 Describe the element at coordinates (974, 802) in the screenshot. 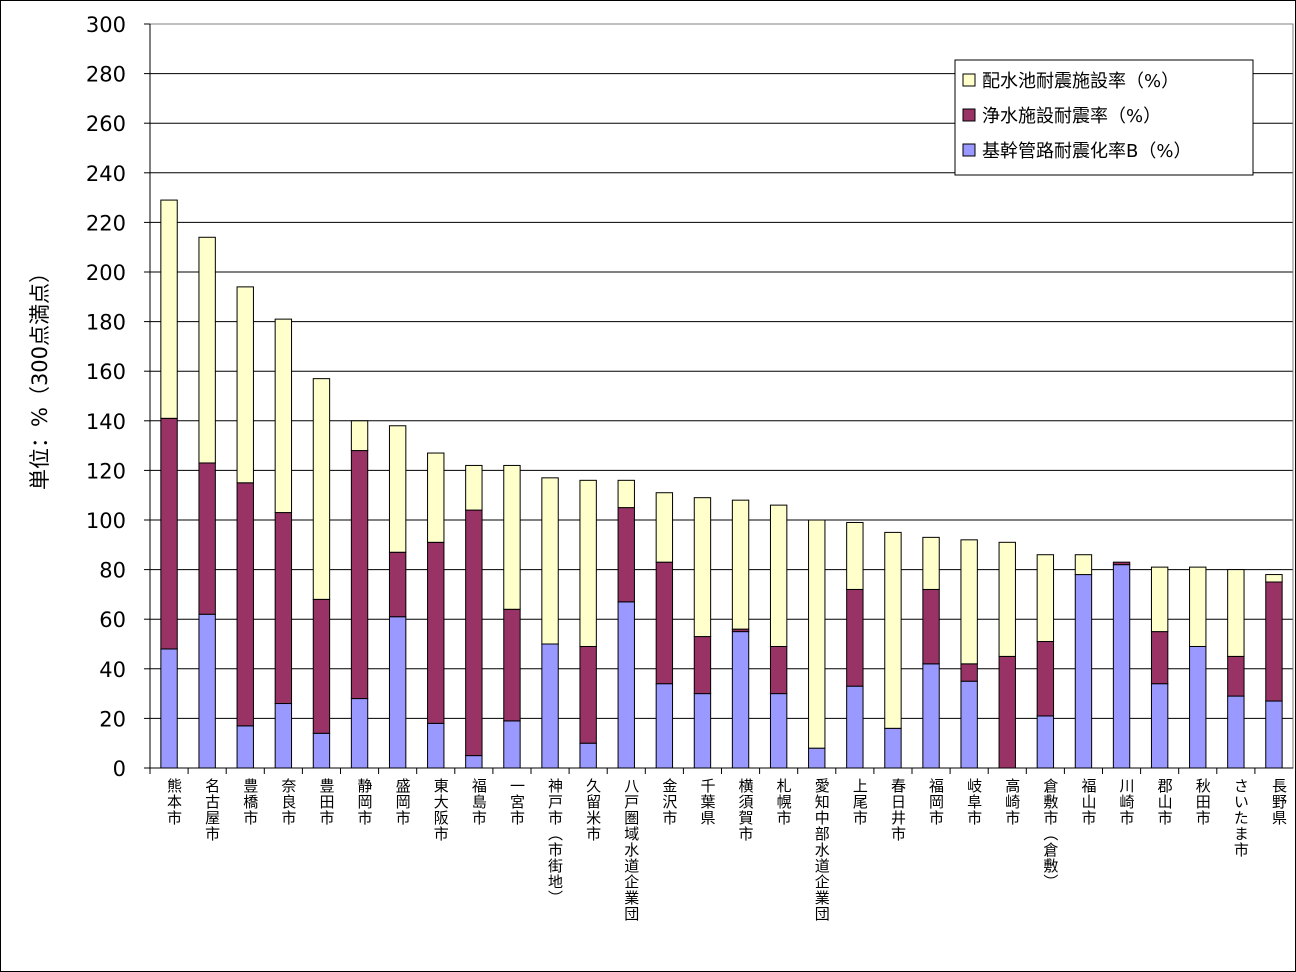

I see `x-tick-label: 岐阜市` at that location.